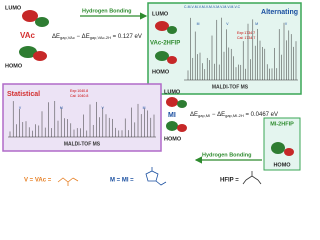 This screenshot has height=240, width=320. I want to click on complex-label: VAc-2HFIP, so click(165, 44).